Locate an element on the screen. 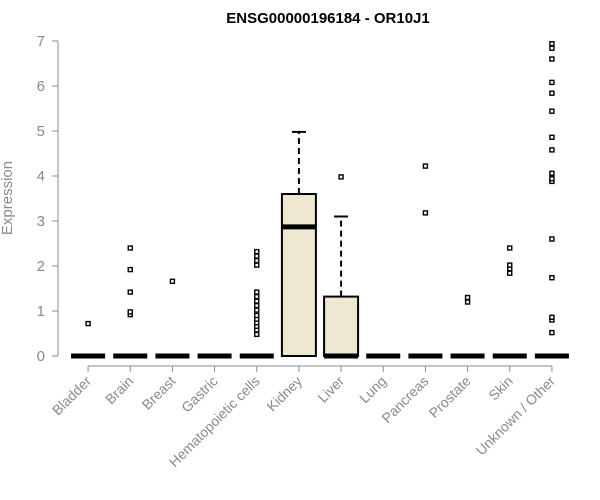 Image resolution: width=600 pixels, height=500 pixels. box-skin is located at coordinates (509, 302).